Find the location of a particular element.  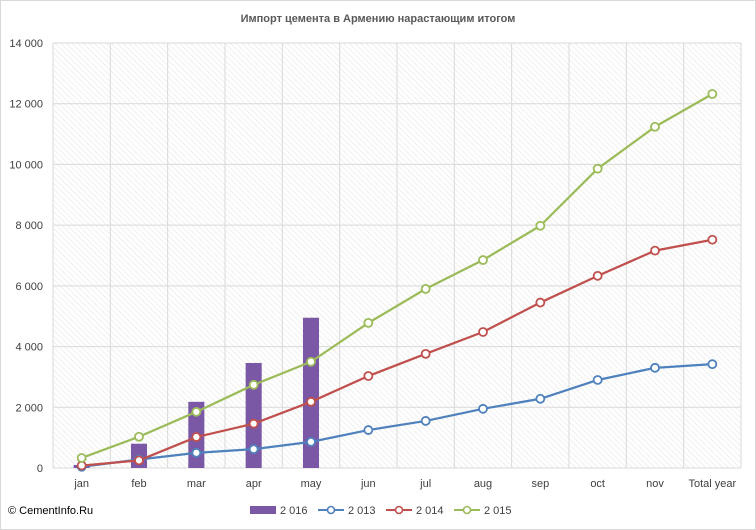

x-tick-label: Total year is located at coordinates (712, 484).